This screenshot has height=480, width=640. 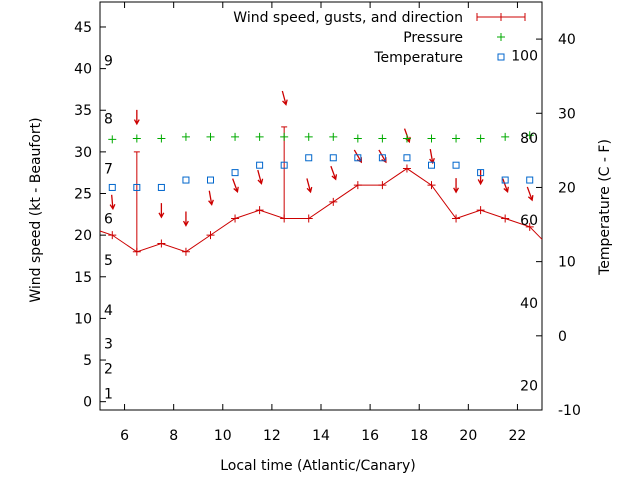 What do you see at coordinates (562, 337) in the screenshot?
I see `y2-tick-label: 0` at bounding box center [562, 337].